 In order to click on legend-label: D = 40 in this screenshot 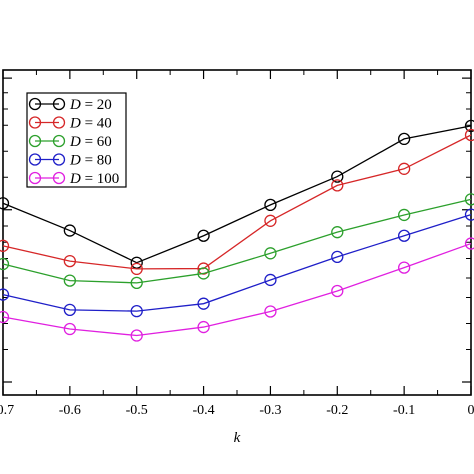, I will do `click(90, 124)`.